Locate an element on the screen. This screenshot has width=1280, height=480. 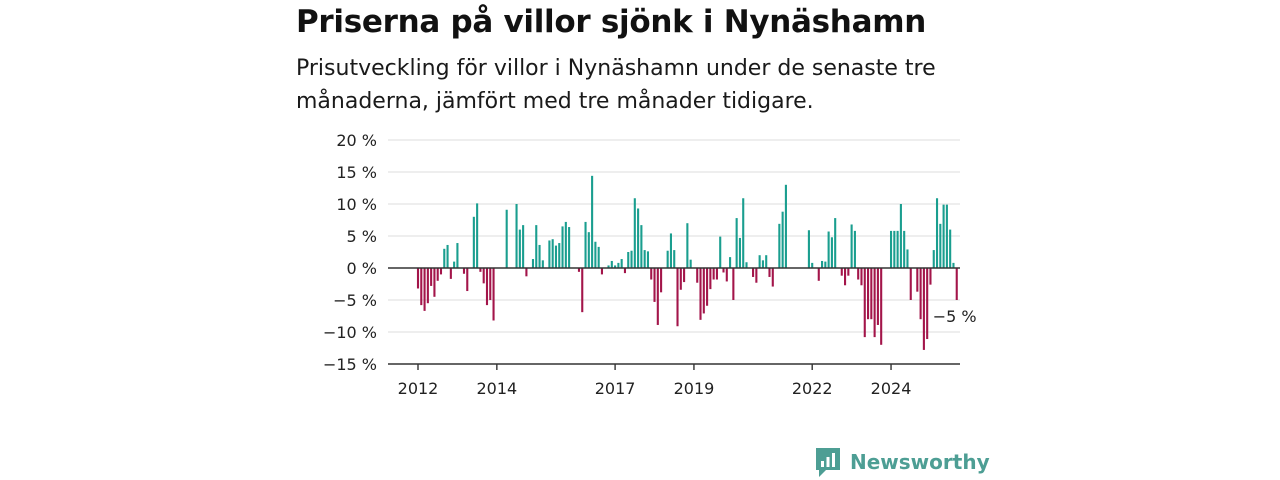
x-tick-label: 2024 is located at coordinates (891, 388).